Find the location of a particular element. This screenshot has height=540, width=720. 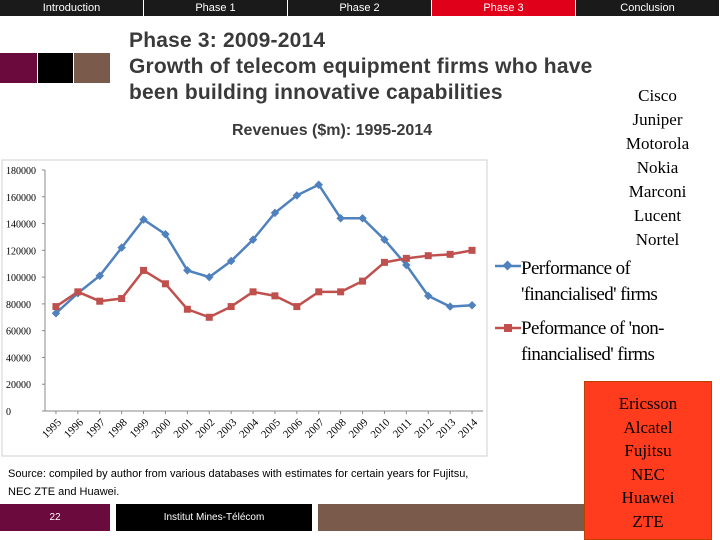

firm-name: NEC is located at coordinates (648, 474).